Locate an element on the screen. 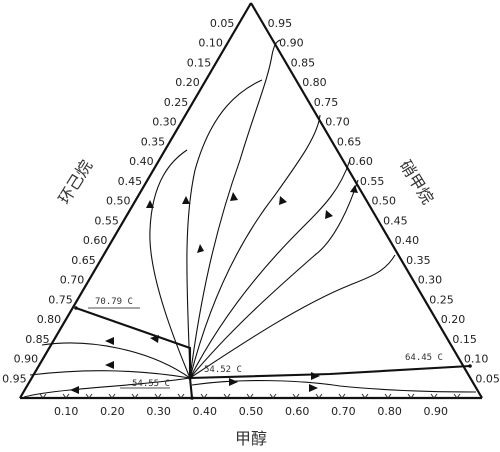 This screenshot has width=500, height=452. bottom-tick-label: 0.10 is located at coordinates (66, 411).